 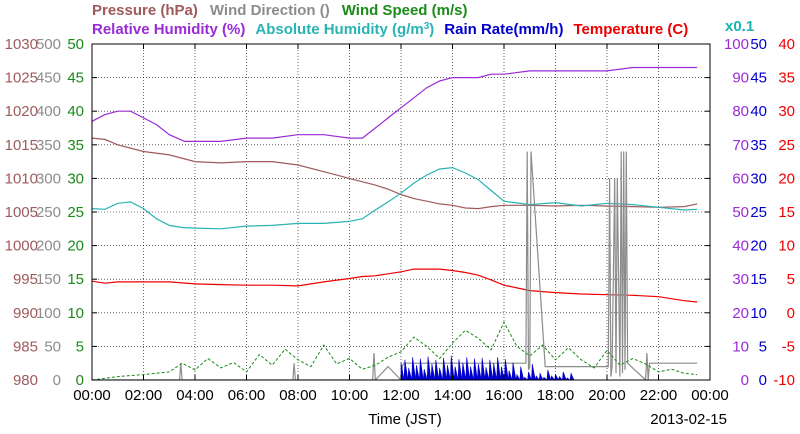 I want to click on wind_speed-tick-label: 40, so click(x=75, y=111).